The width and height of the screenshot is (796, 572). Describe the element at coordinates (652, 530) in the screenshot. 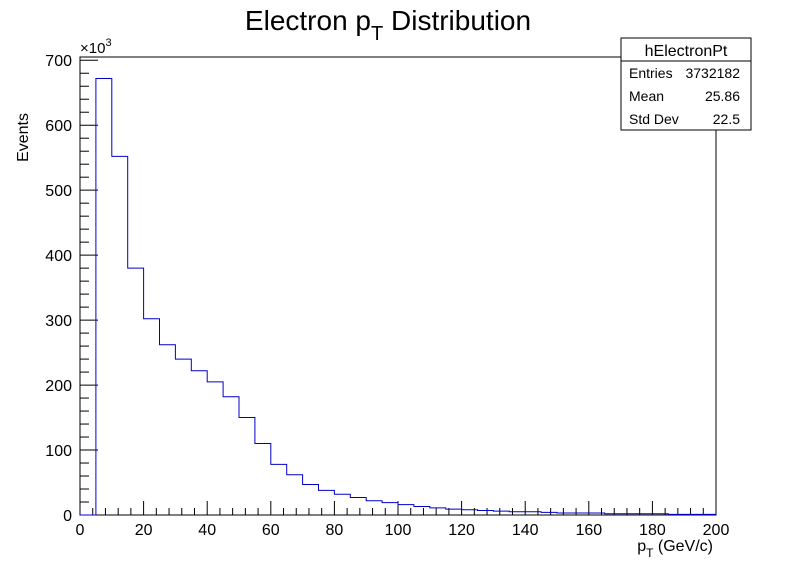

I see `x-tick-label: 180` at that location.